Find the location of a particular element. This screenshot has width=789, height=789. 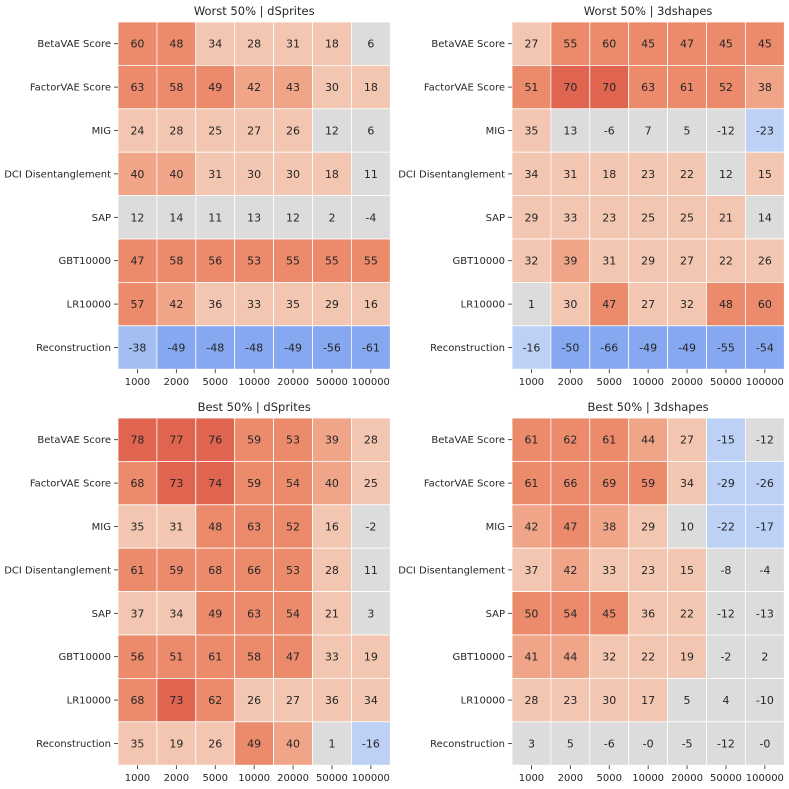

x-tick-label: 50000 is located at coordinates (332, 778).